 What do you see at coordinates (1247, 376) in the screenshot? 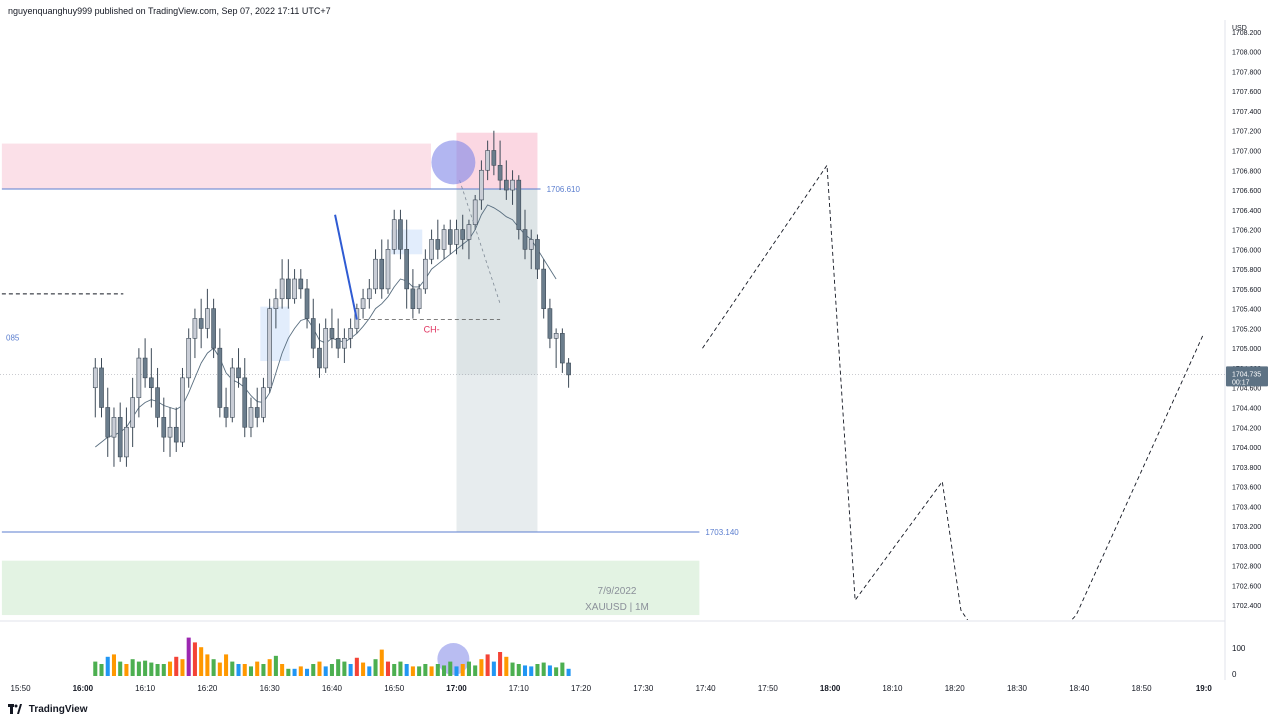
I see `last-price-badge` at bounding box center [1247, 376].